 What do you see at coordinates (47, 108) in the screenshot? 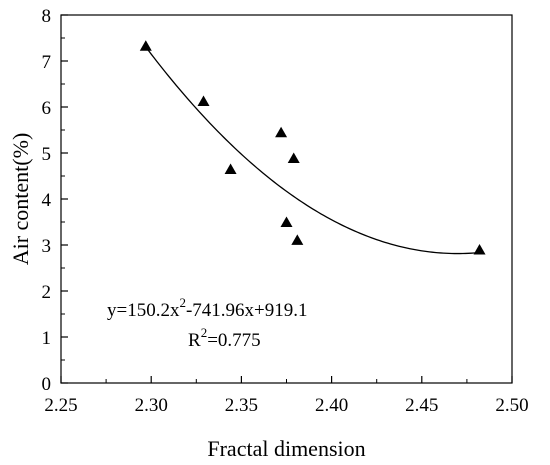
I see `y-tick-label: 6` at bounding box center [47, 108].